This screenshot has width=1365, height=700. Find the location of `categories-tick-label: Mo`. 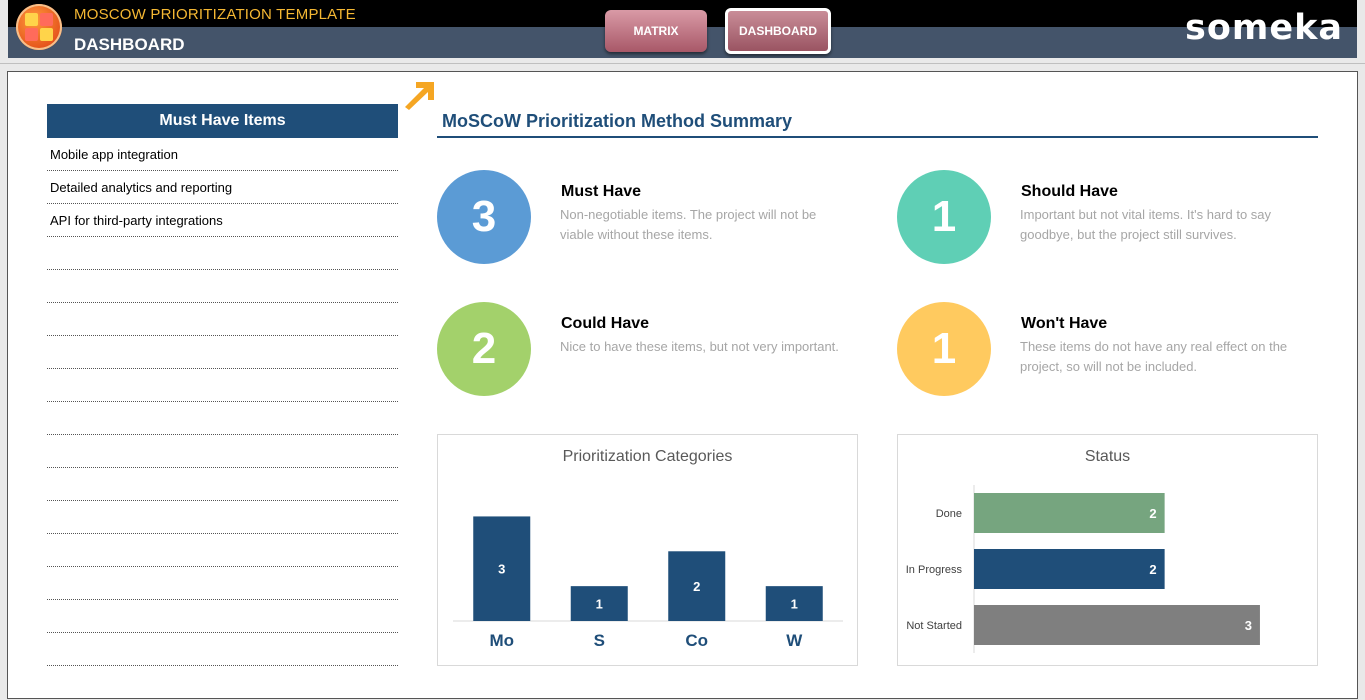

categories-tick-label: Mo is located at coordinates (501, 640).